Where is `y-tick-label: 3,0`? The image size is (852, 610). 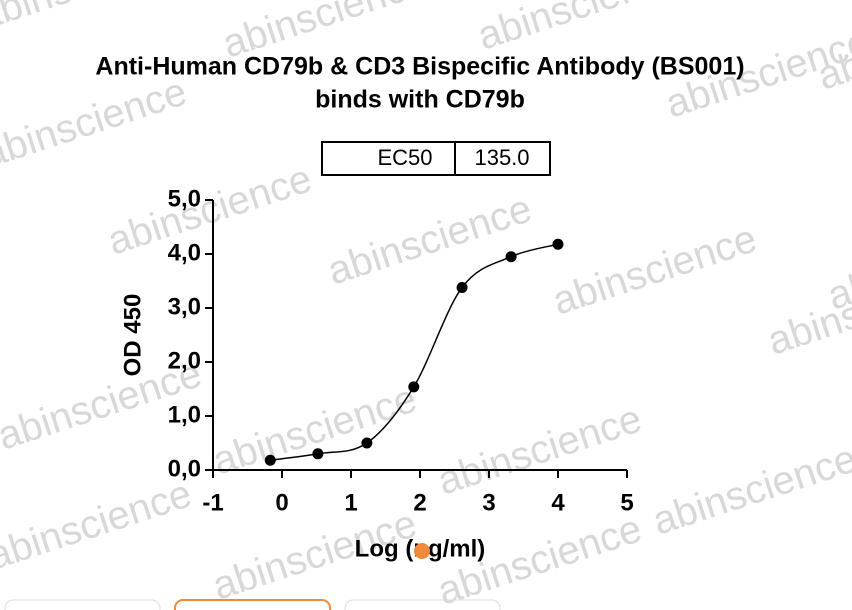
y-tick-label: 3,0 is located at coordinates (184, 306).